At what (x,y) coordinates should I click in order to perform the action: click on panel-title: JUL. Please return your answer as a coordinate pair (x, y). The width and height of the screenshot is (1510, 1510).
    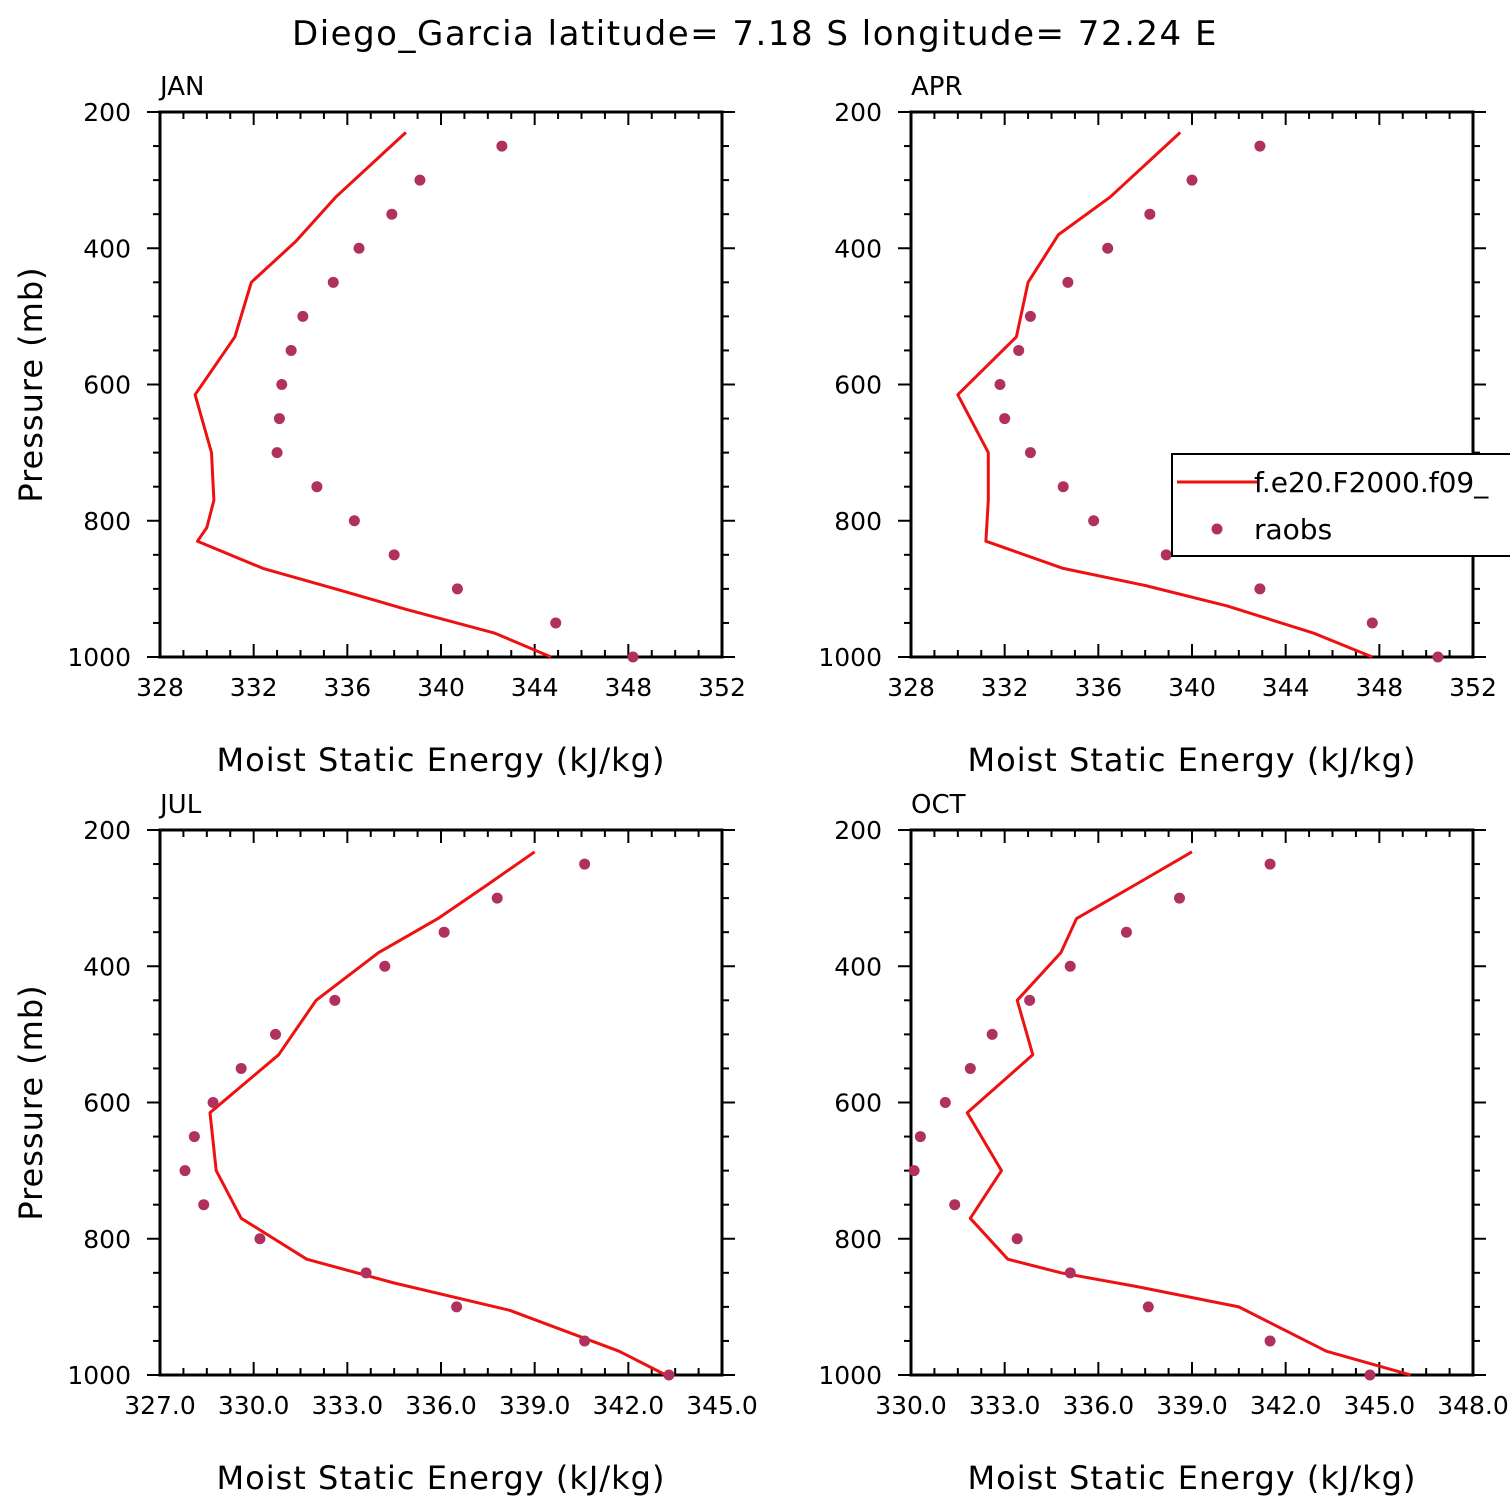
    Looking at the image, I should click on (180, 805).